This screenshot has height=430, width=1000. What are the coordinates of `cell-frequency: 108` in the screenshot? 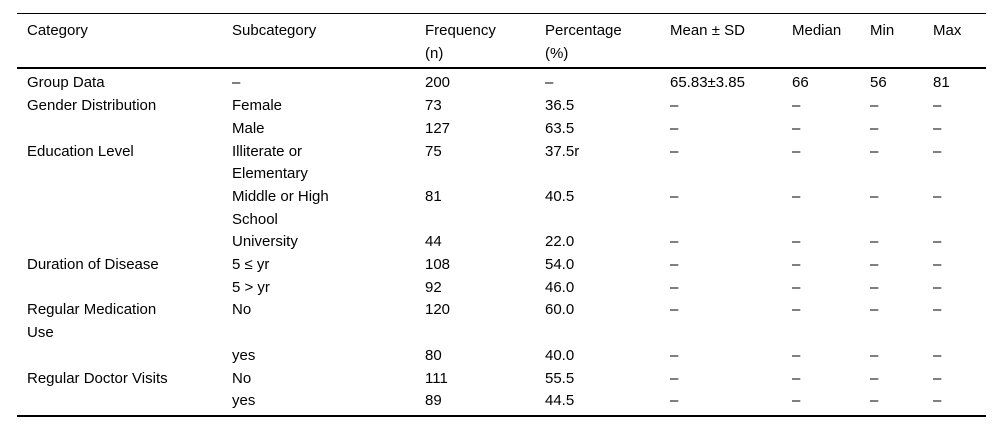 It's located at (438, 265).